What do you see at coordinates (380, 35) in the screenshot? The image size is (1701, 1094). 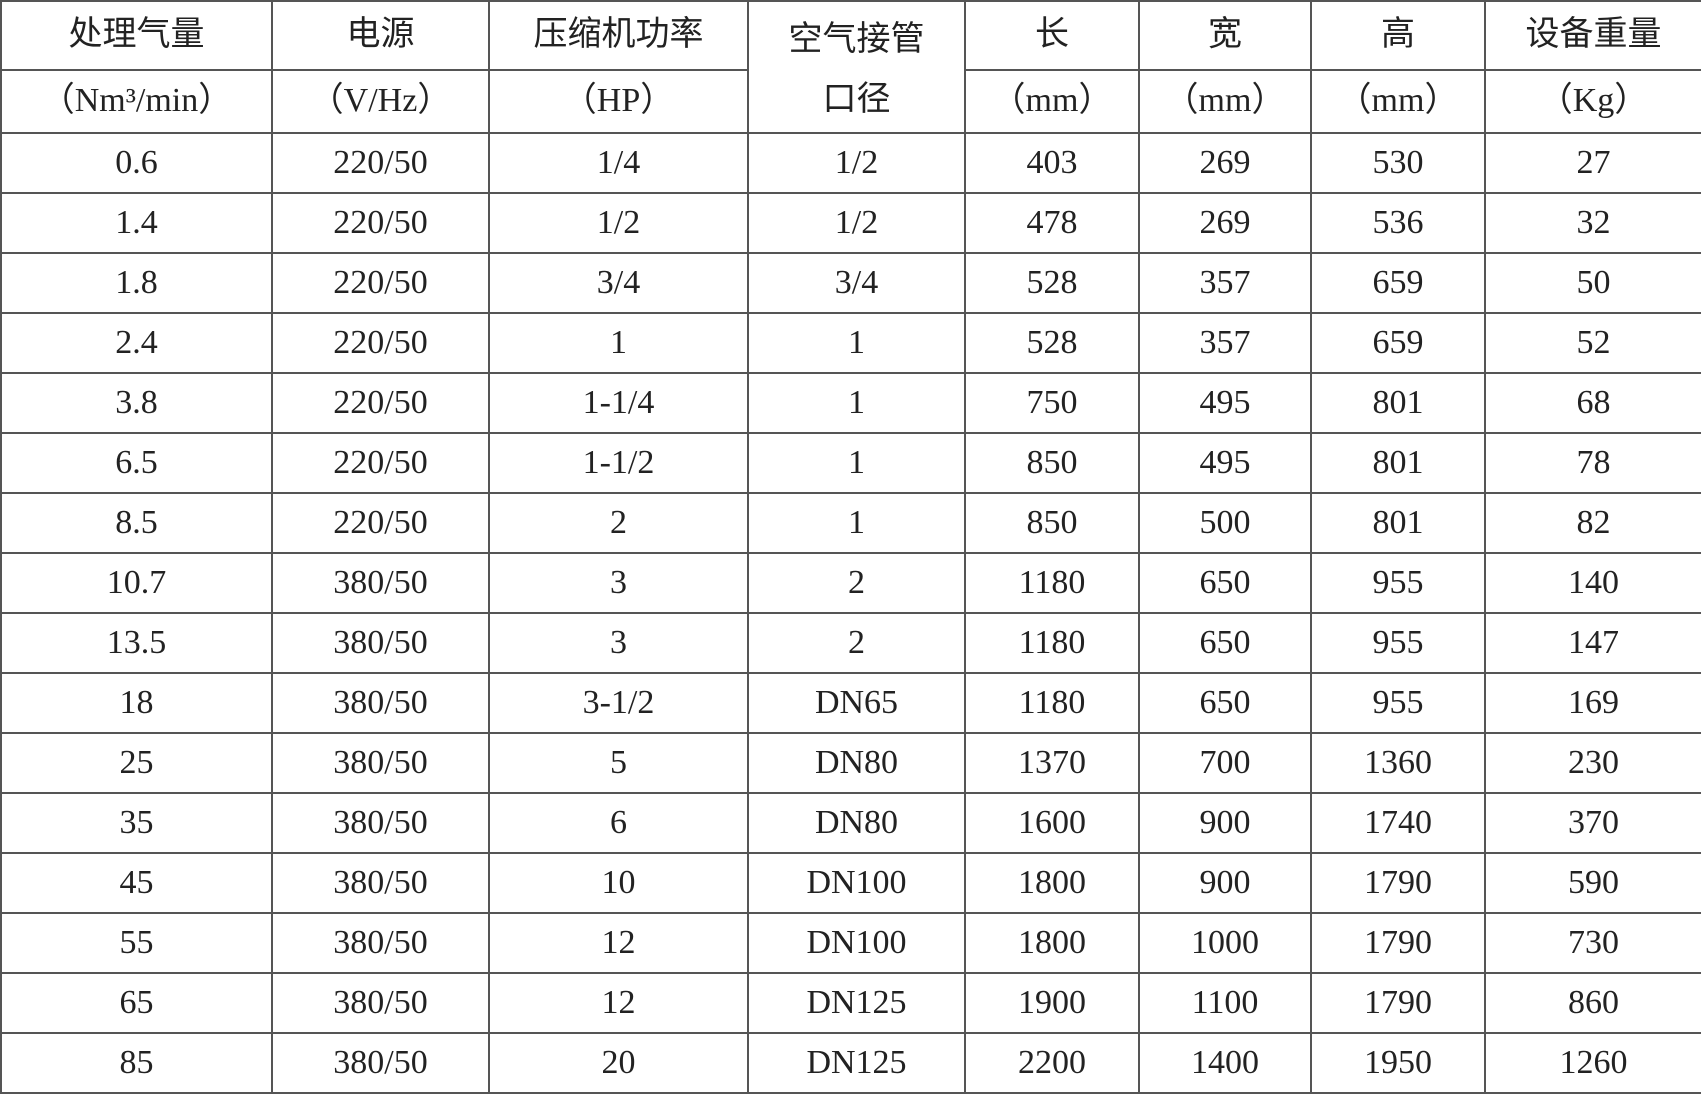 I see `header-cell: 电源` at bounding box center [380, 35].